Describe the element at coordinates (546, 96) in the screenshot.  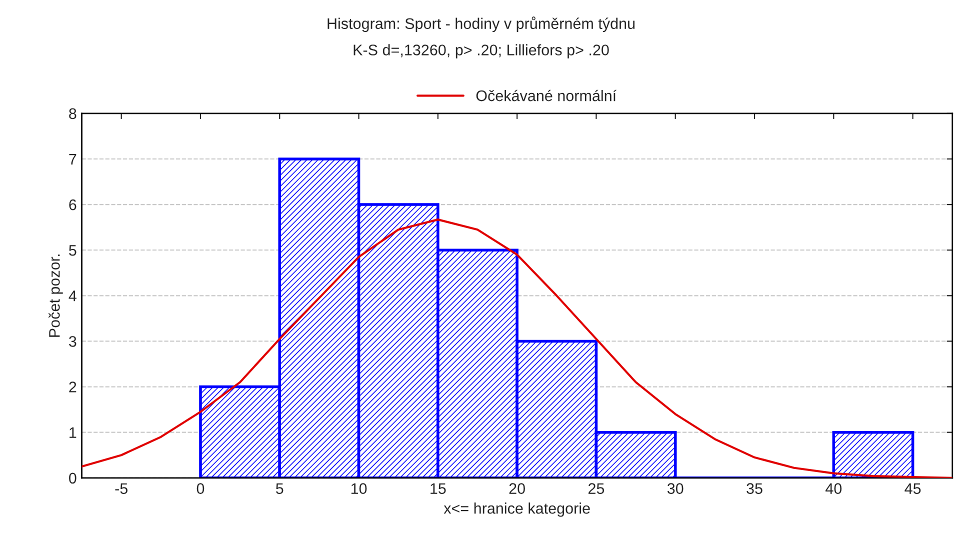
I see `legend-label: Očekávané normální` at that location.